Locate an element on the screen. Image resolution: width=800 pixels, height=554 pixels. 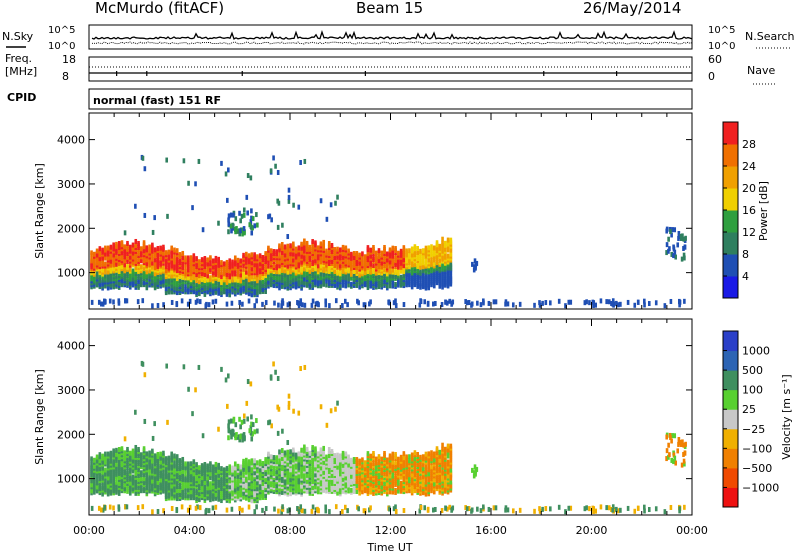
colorbar-swatch is located at coordinates (730, 287).